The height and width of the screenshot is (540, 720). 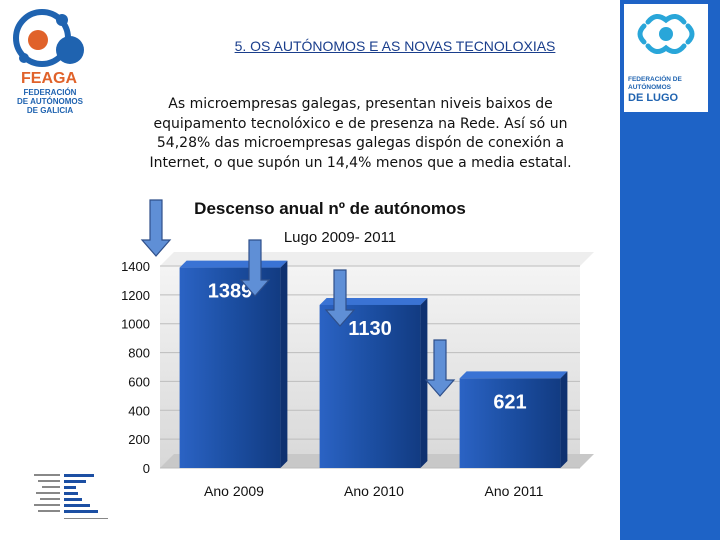 I want to click on lugo-line-1: FEDERACIÓN DE, so click(x=655, y=79).